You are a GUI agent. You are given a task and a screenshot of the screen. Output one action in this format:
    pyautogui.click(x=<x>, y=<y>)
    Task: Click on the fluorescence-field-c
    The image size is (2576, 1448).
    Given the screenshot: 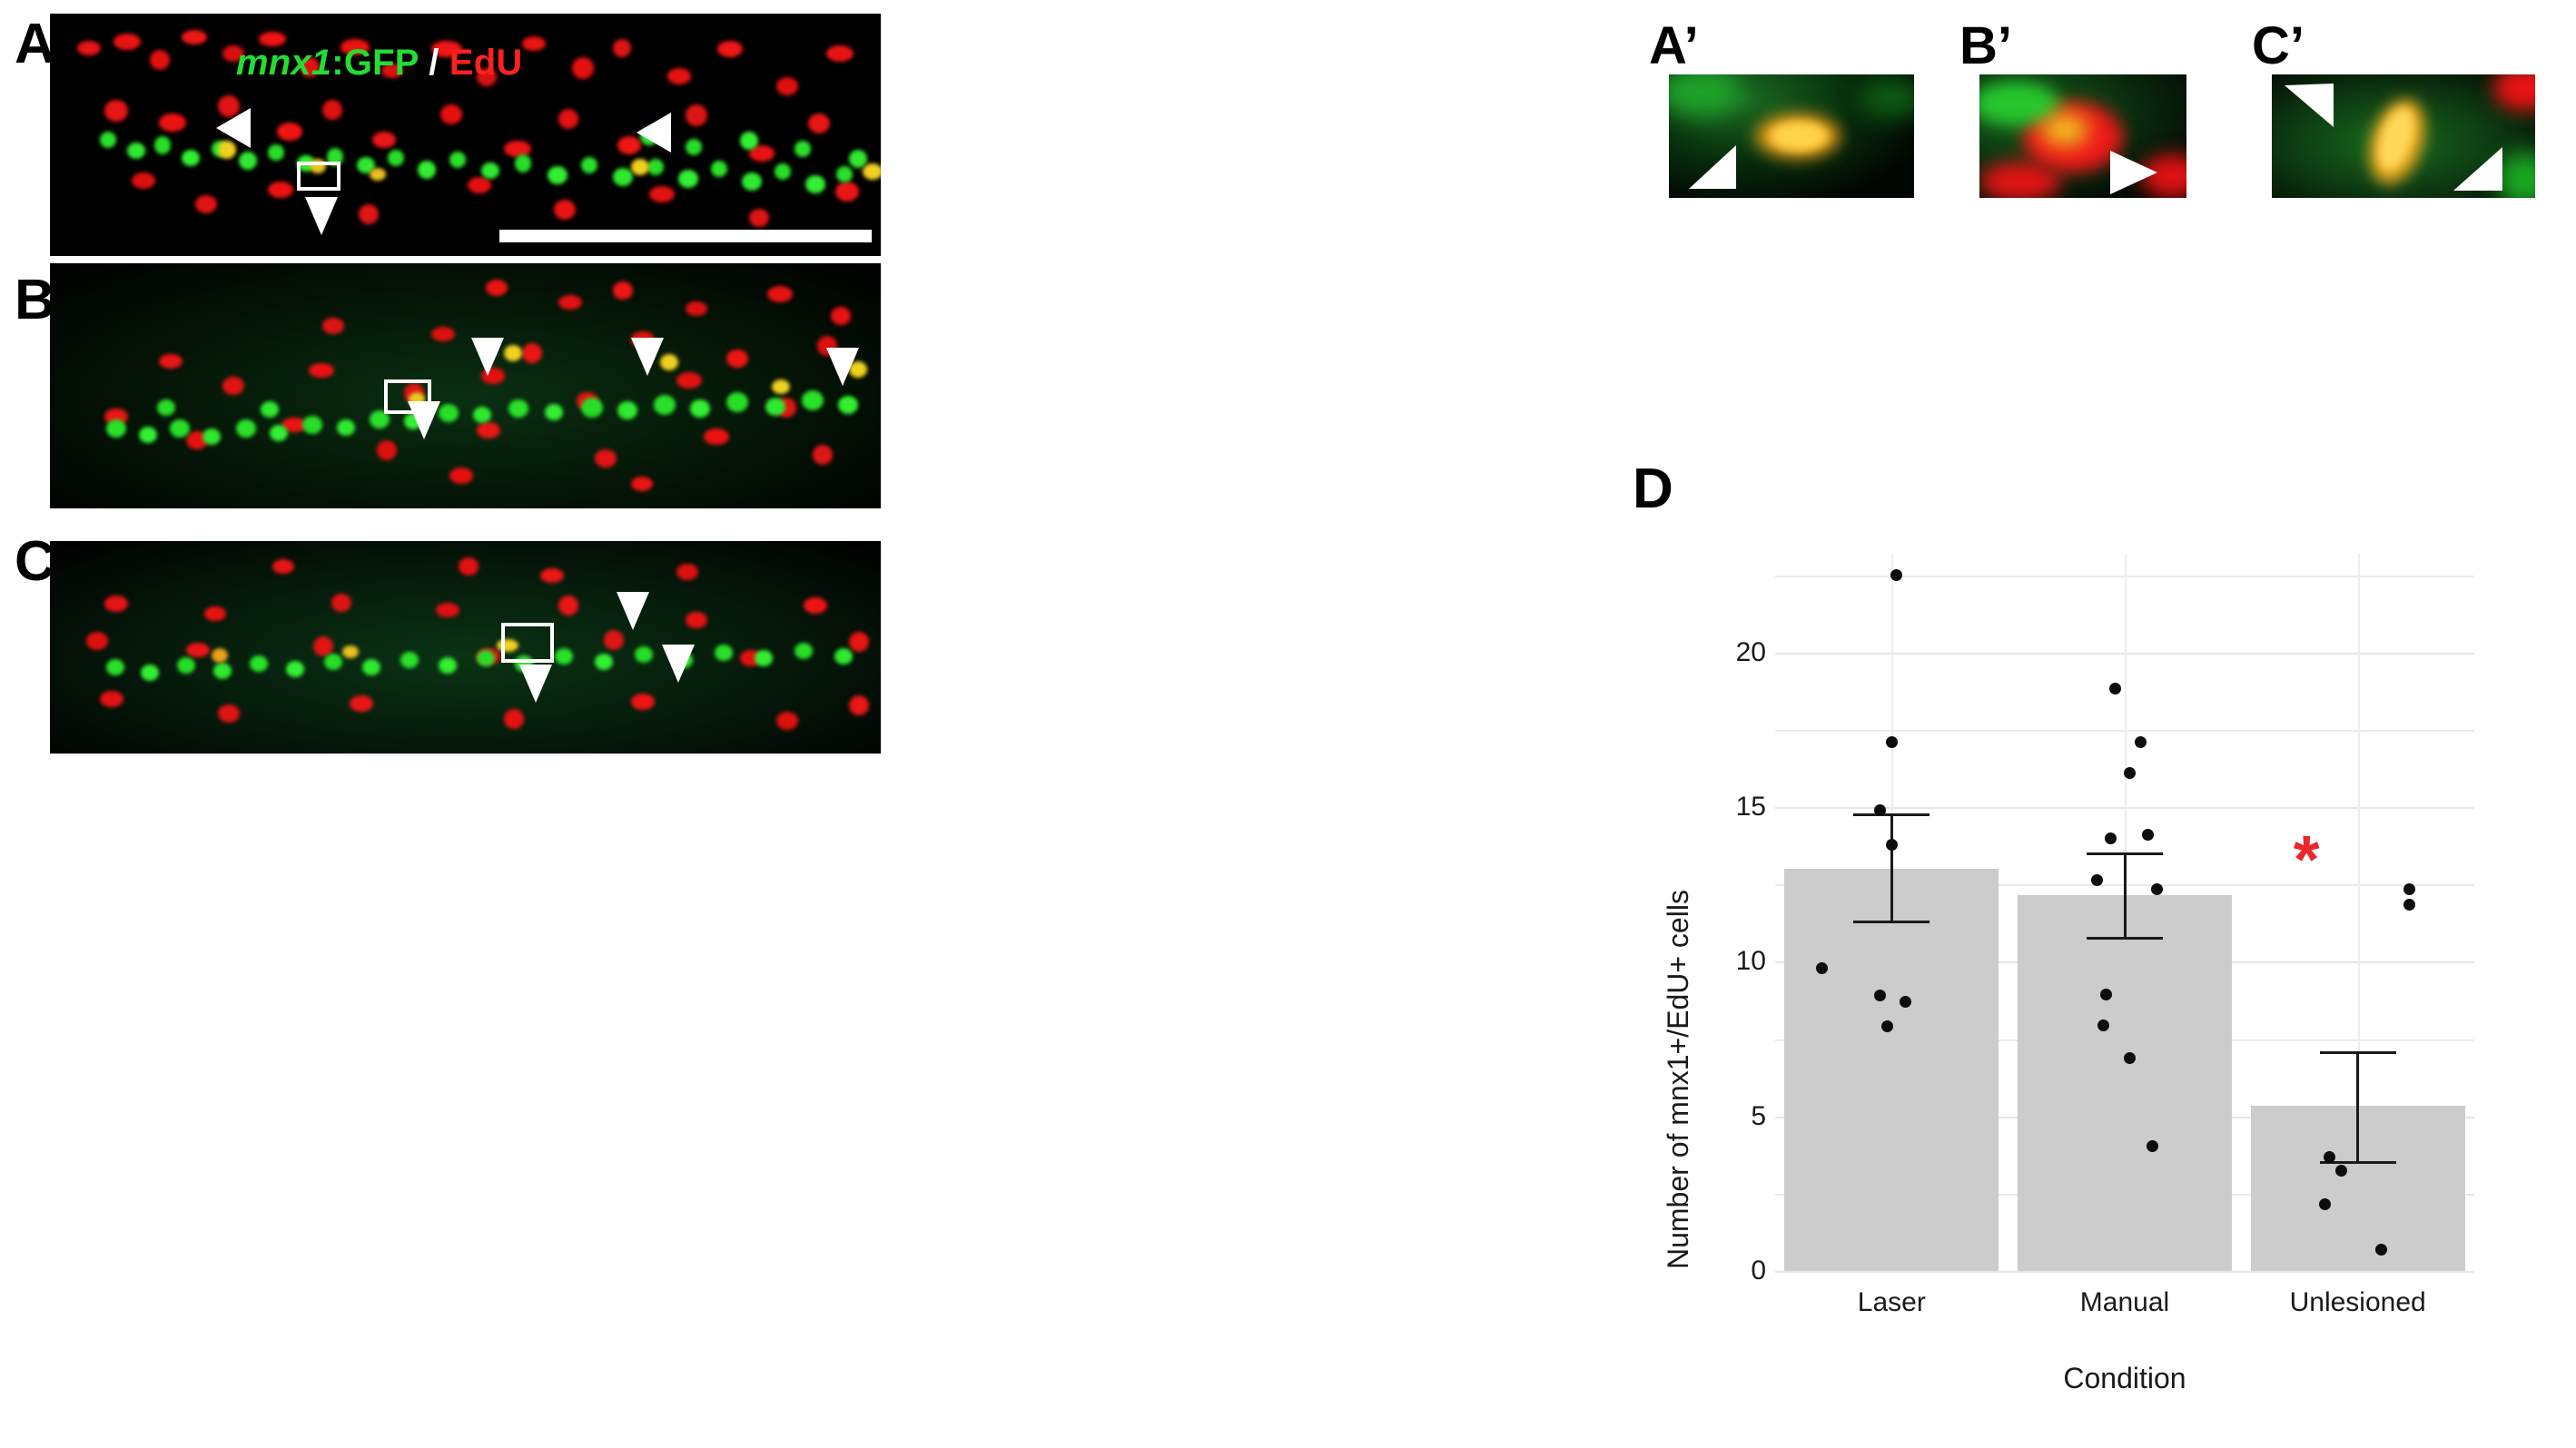 What is the action you would take?
    pyautogui.click(x=466, y=647)
    